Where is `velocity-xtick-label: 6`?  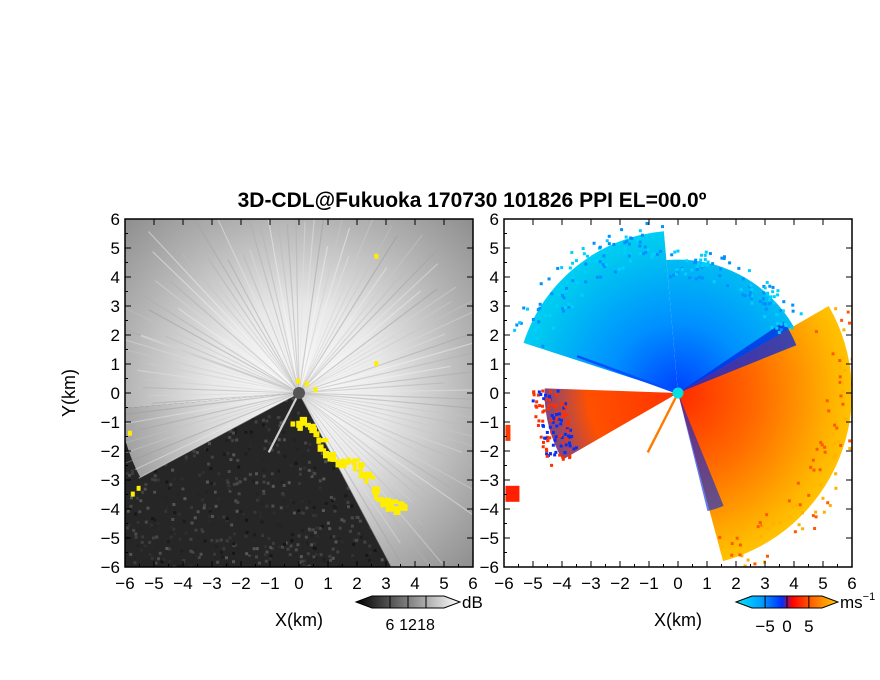
velocity-xtick-label: 6 is located at coordinates (851, 583).